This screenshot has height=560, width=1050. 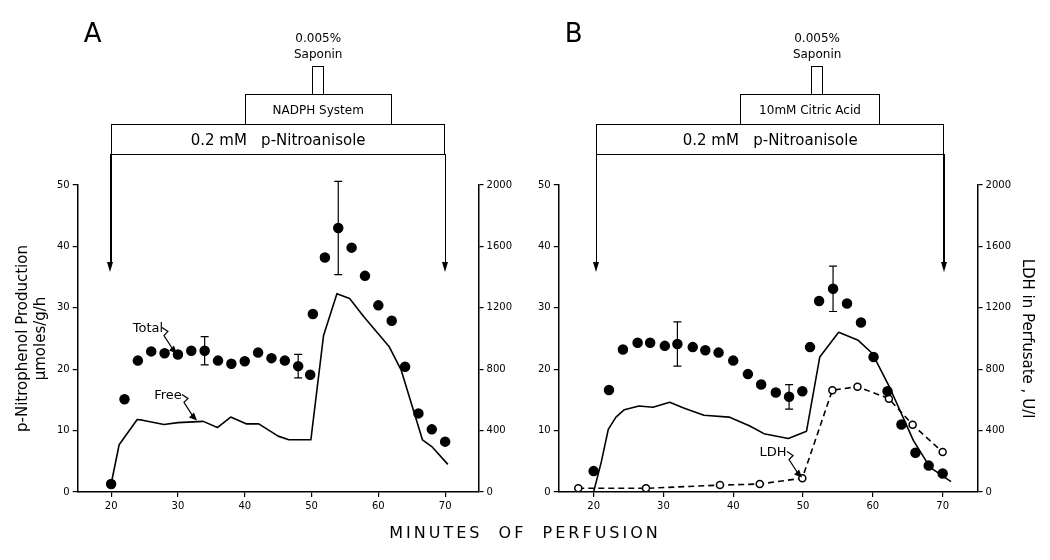 I want to click on y2-tick-label: 2000, so click(x=998, y=184).